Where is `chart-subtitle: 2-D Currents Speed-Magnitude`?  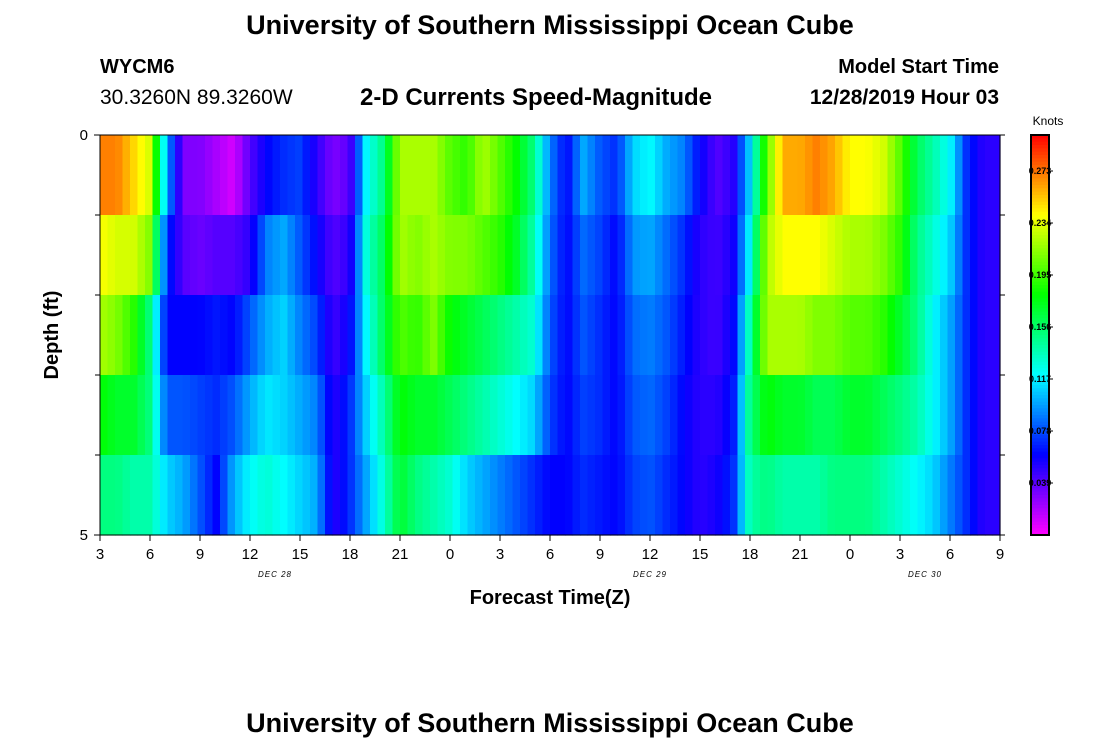 chart-subtitle: 2-D Currents Speed-Magnitude is located at coordinates (536, 97).